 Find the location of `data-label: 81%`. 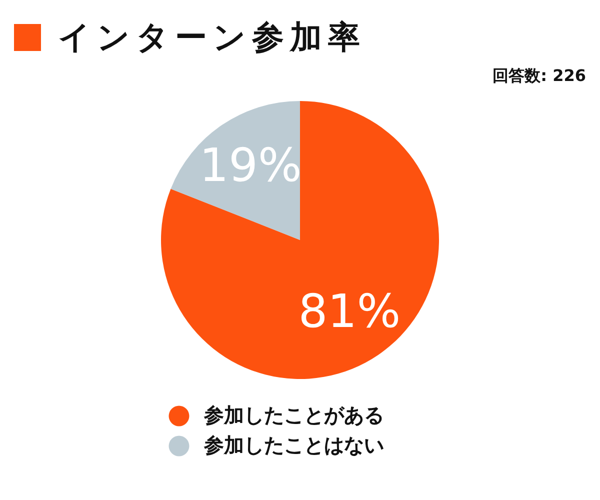

data-label: 81% is located at coordinates (349, 311).